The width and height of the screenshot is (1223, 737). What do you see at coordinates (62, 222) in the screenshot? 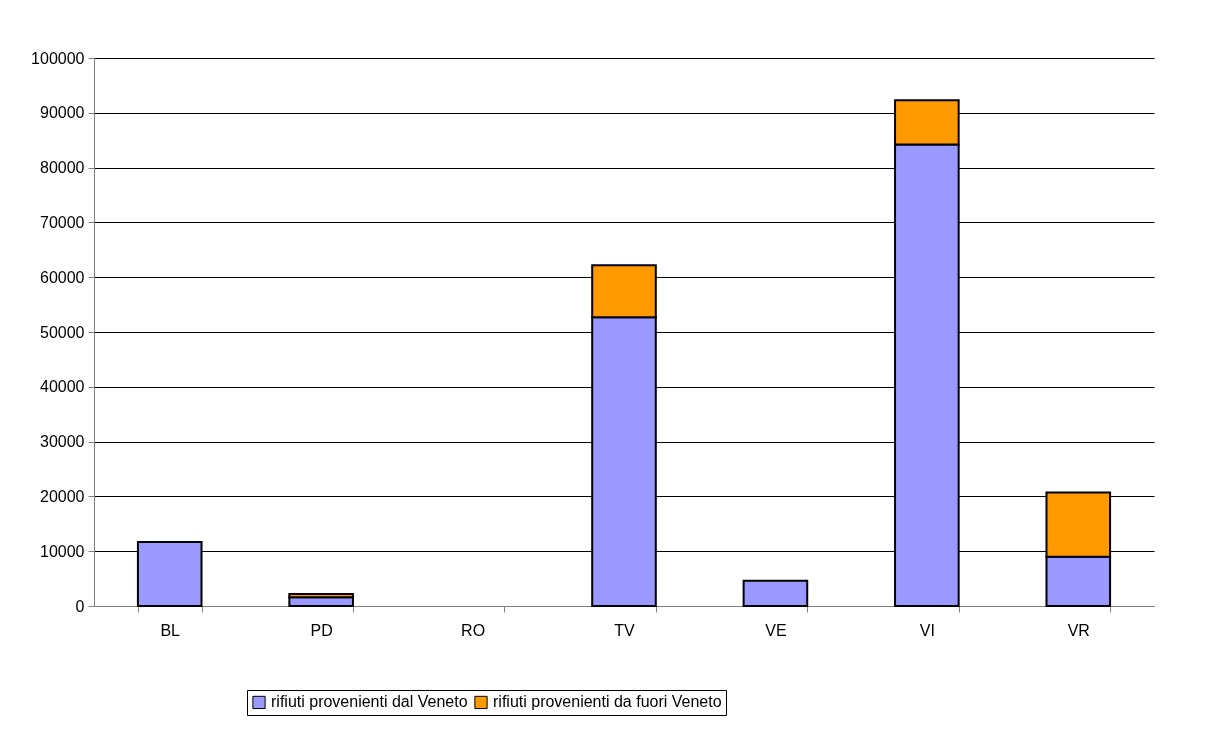
I see `y-tick-label: 70000` at bounding box center [62, 222].